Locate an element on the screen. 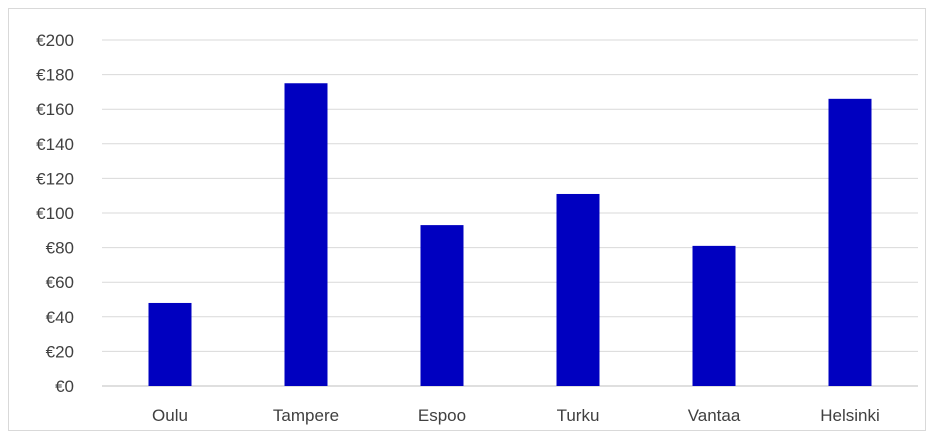 Image resolution: width=936 pixels, height=441 pixels. x-tick-label-turku: Turku is located at coordinates (578, 415).